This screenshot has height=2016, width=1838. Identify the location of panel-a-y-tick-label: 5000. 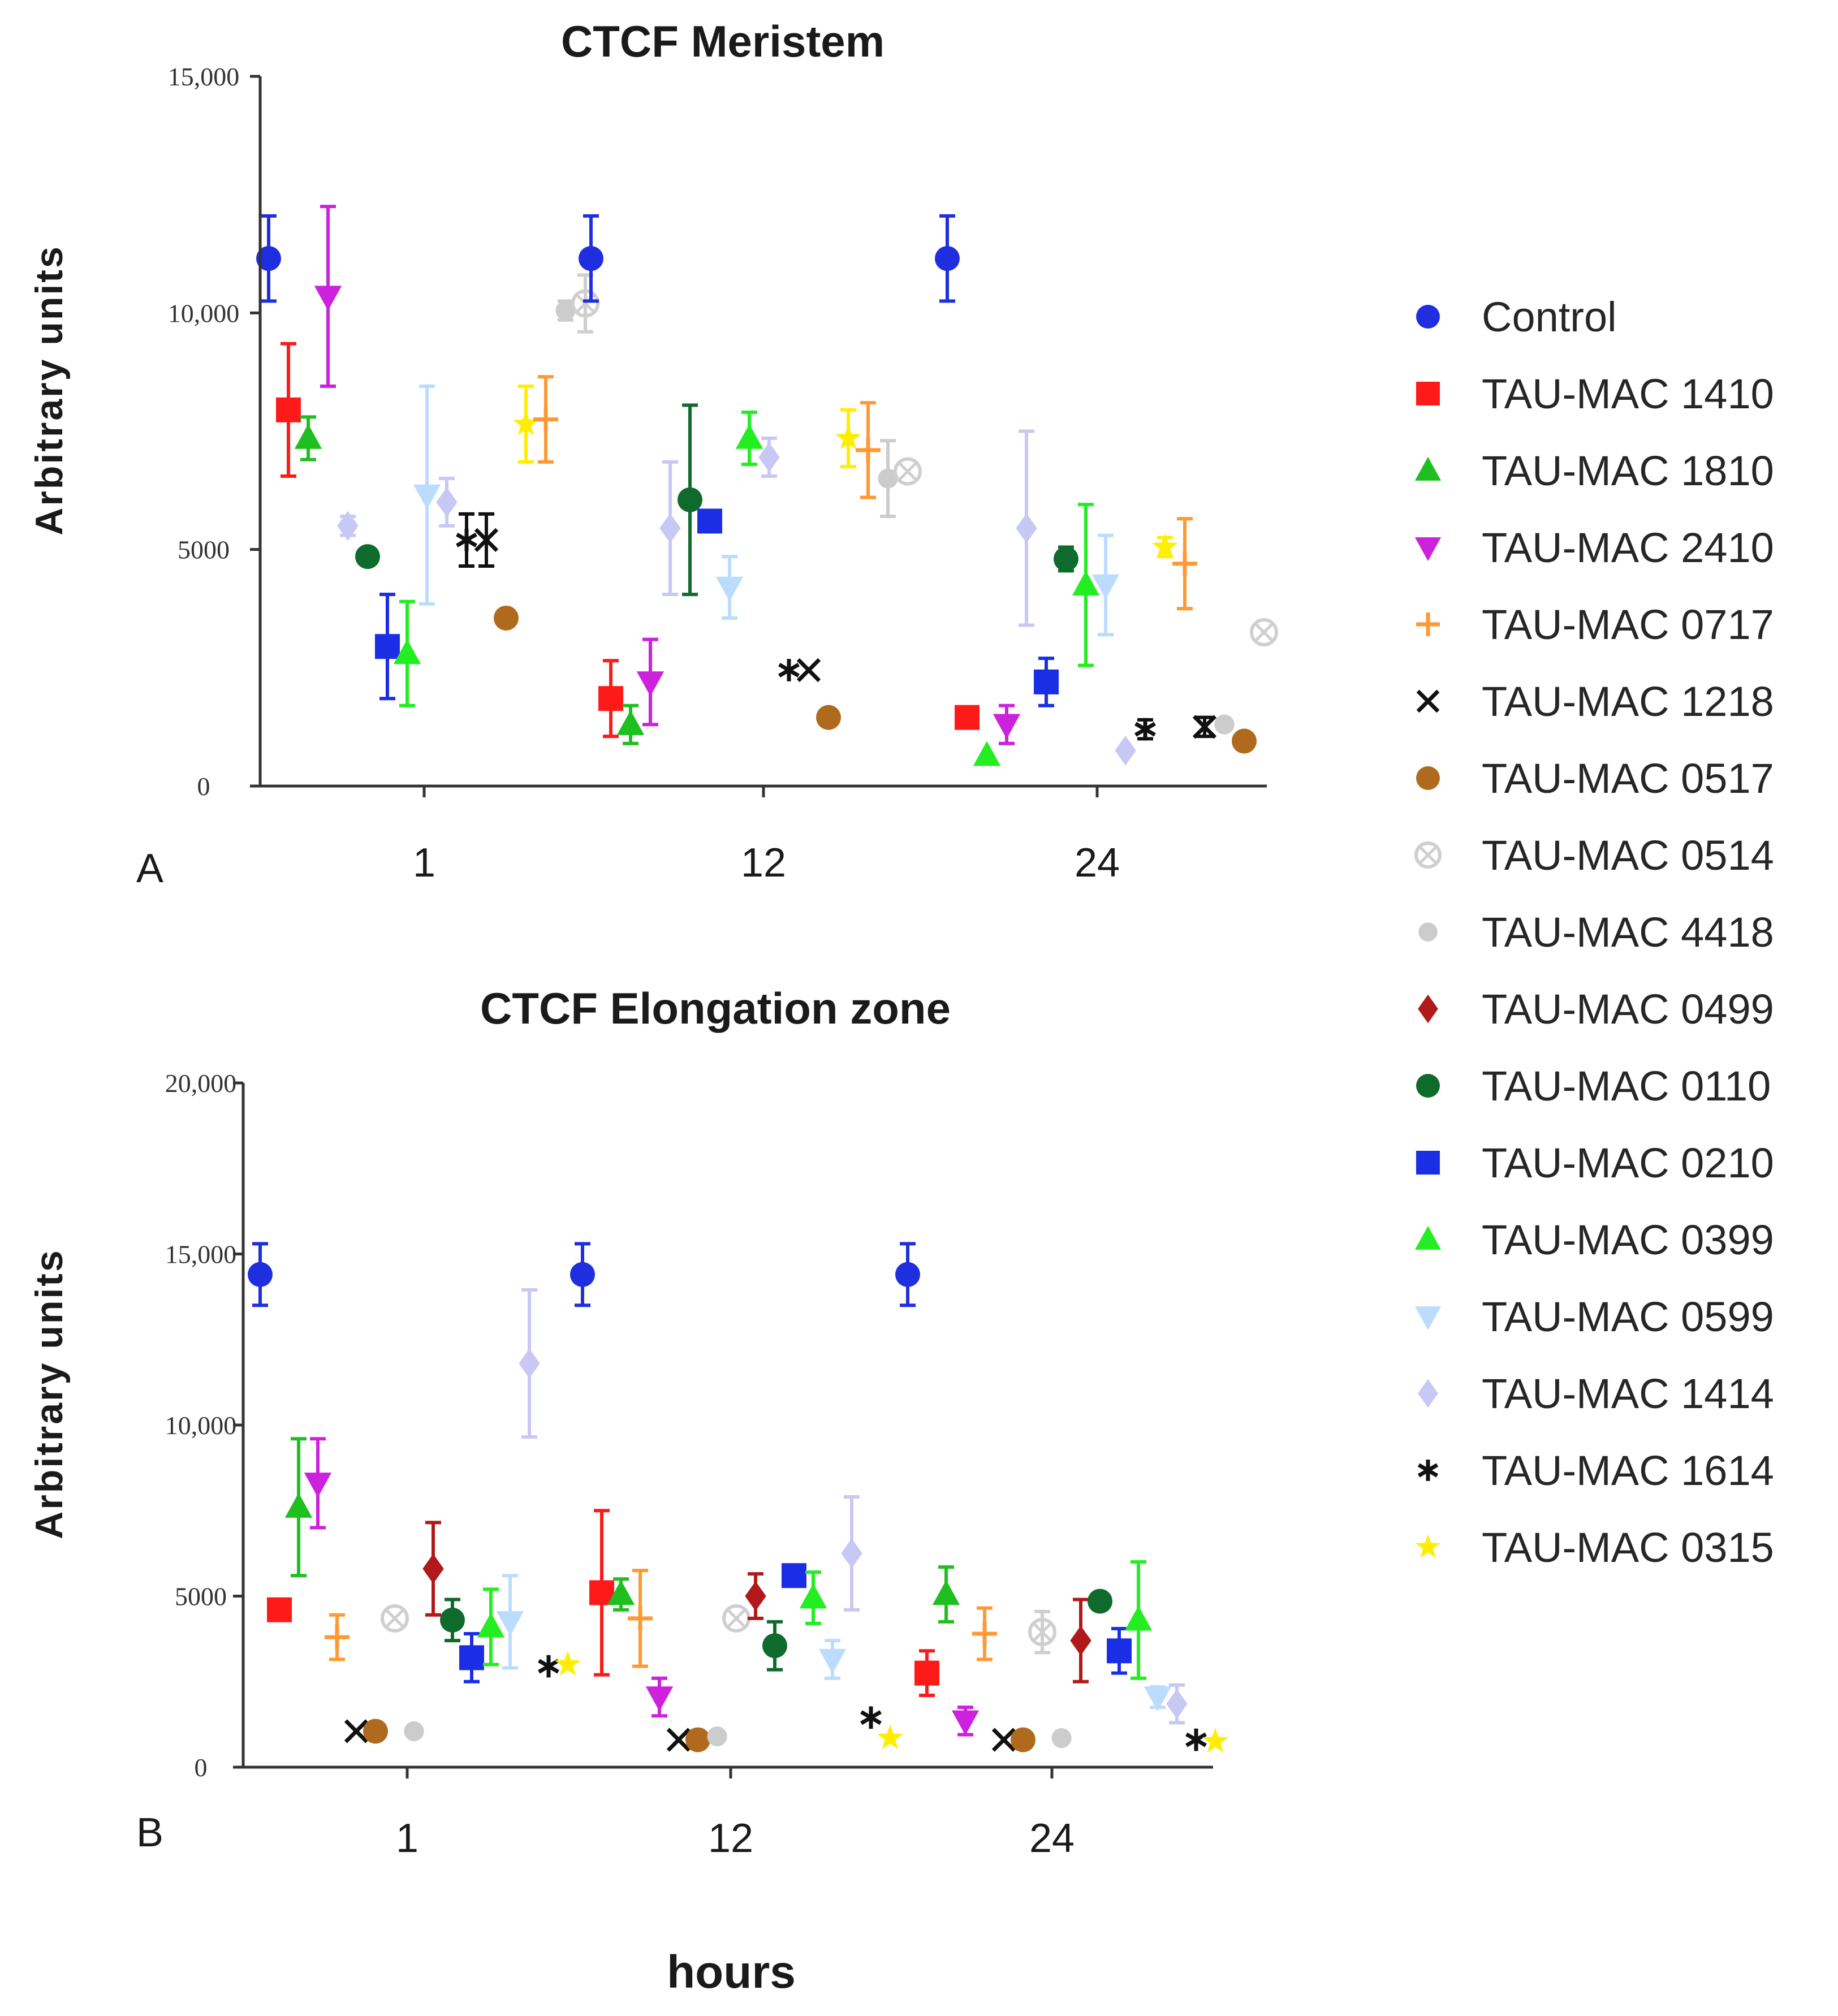
(204, 550).